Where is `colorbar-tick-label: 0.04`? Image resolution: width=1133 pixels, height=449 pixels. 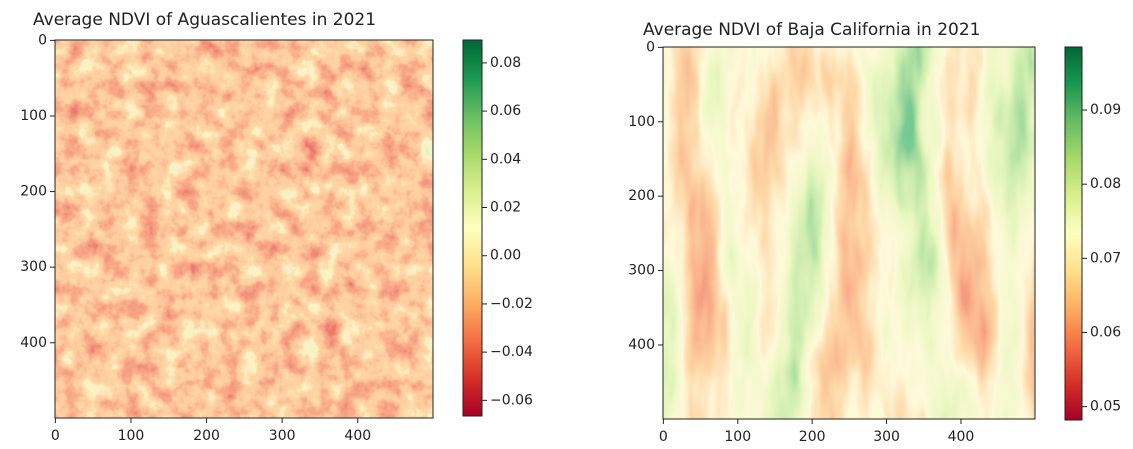
colorbar-tick-label: 0.04 is located at coordinates (505, 159).